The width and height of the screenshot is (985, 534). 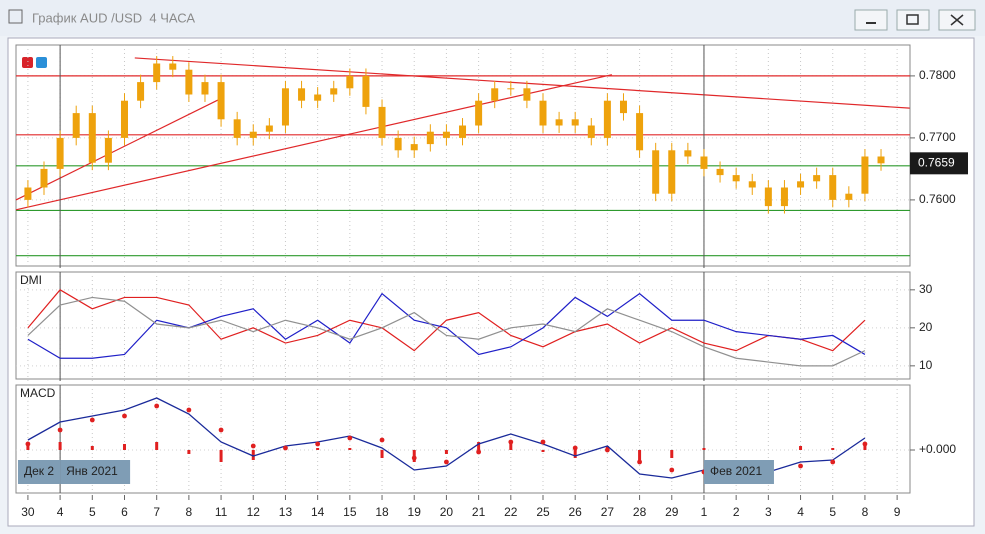 I want to click on y-tick-label: 0.7700, so click(x=937, y=137).